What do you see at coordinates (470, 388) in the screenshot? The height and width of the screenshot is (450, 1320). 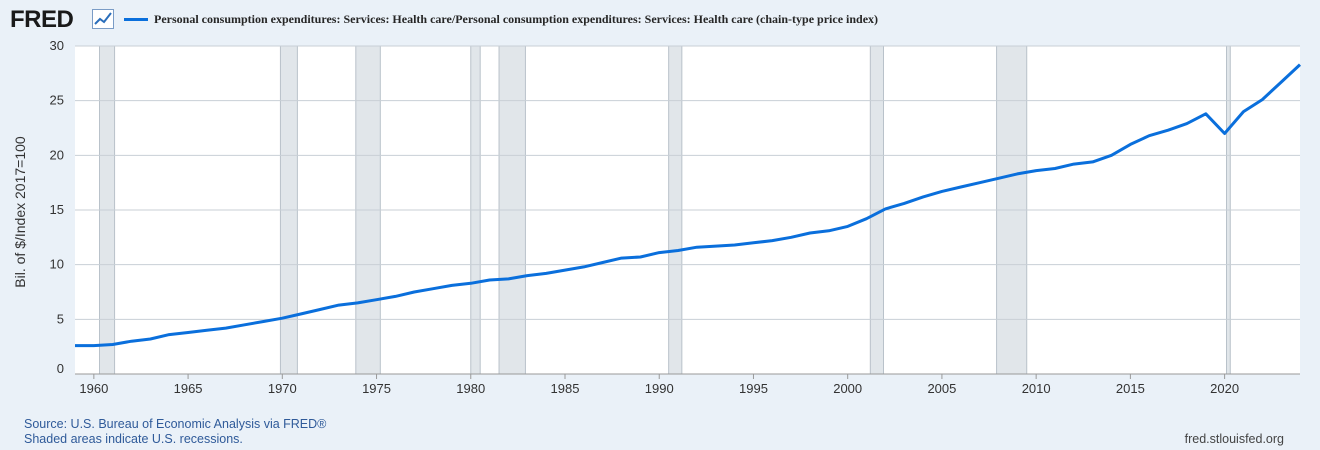 I see `x-tick-label: 1980` at bounding box center [470, 388].